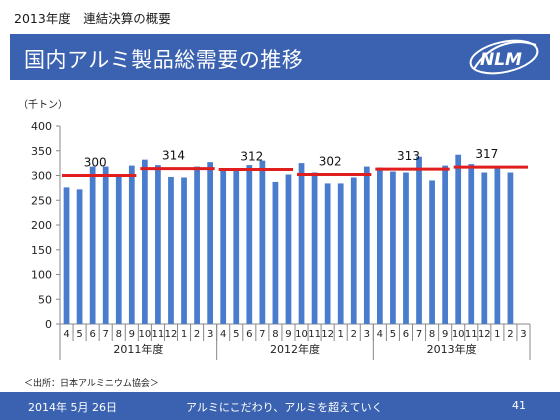 This screenshot has width=560, height=420. Describe the element at coordinates (284, 407) in the screenshot. I see `footer-slogan: アルミにこだわり、アルミを超えていく` at that location.